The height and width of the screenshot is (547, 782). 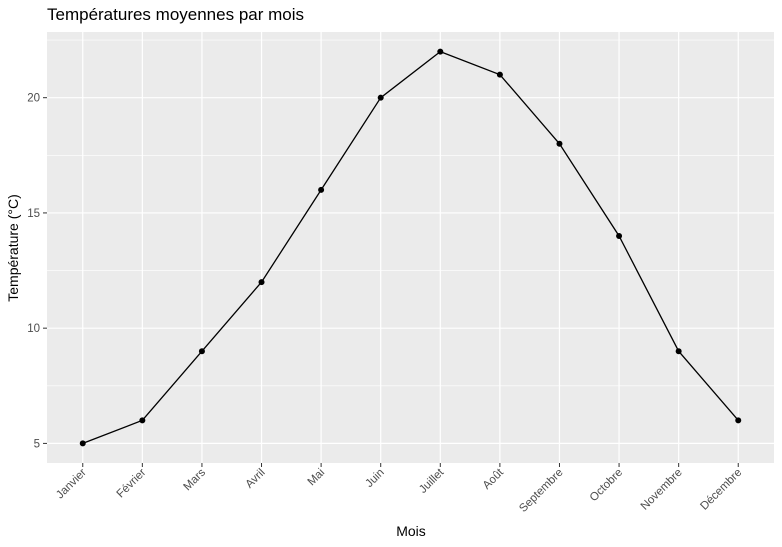 What do you see at coordinates (541, 491) in the screenshot?
I see `x-tick-label: Septembre` at bounding box center [541, 491].